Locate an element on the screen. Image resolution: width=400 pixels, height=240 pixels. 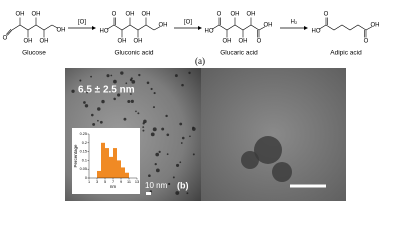
y-tick-label: 0.2 is located at coordinates (84, 143).